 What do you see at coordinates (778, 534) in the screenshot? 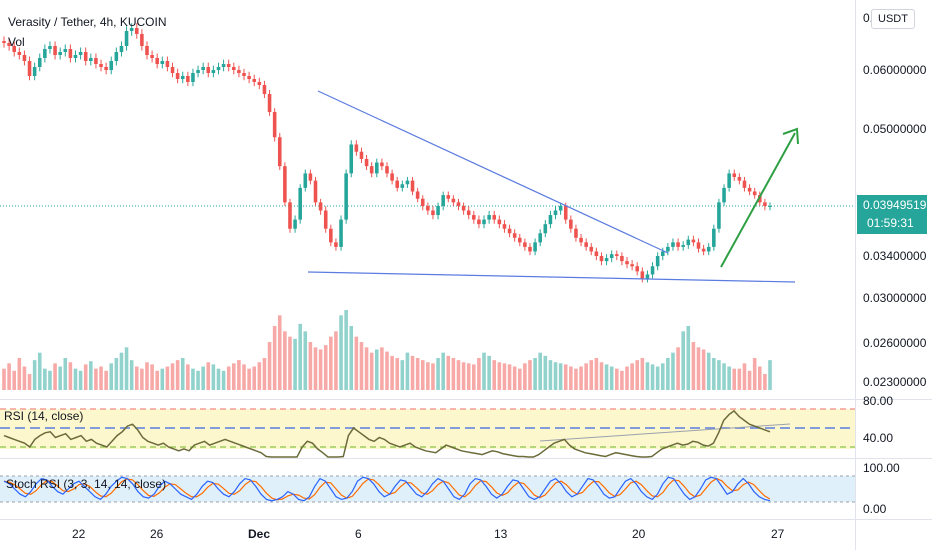
I see `time-tick: 27` at bounding box center [778, 534].